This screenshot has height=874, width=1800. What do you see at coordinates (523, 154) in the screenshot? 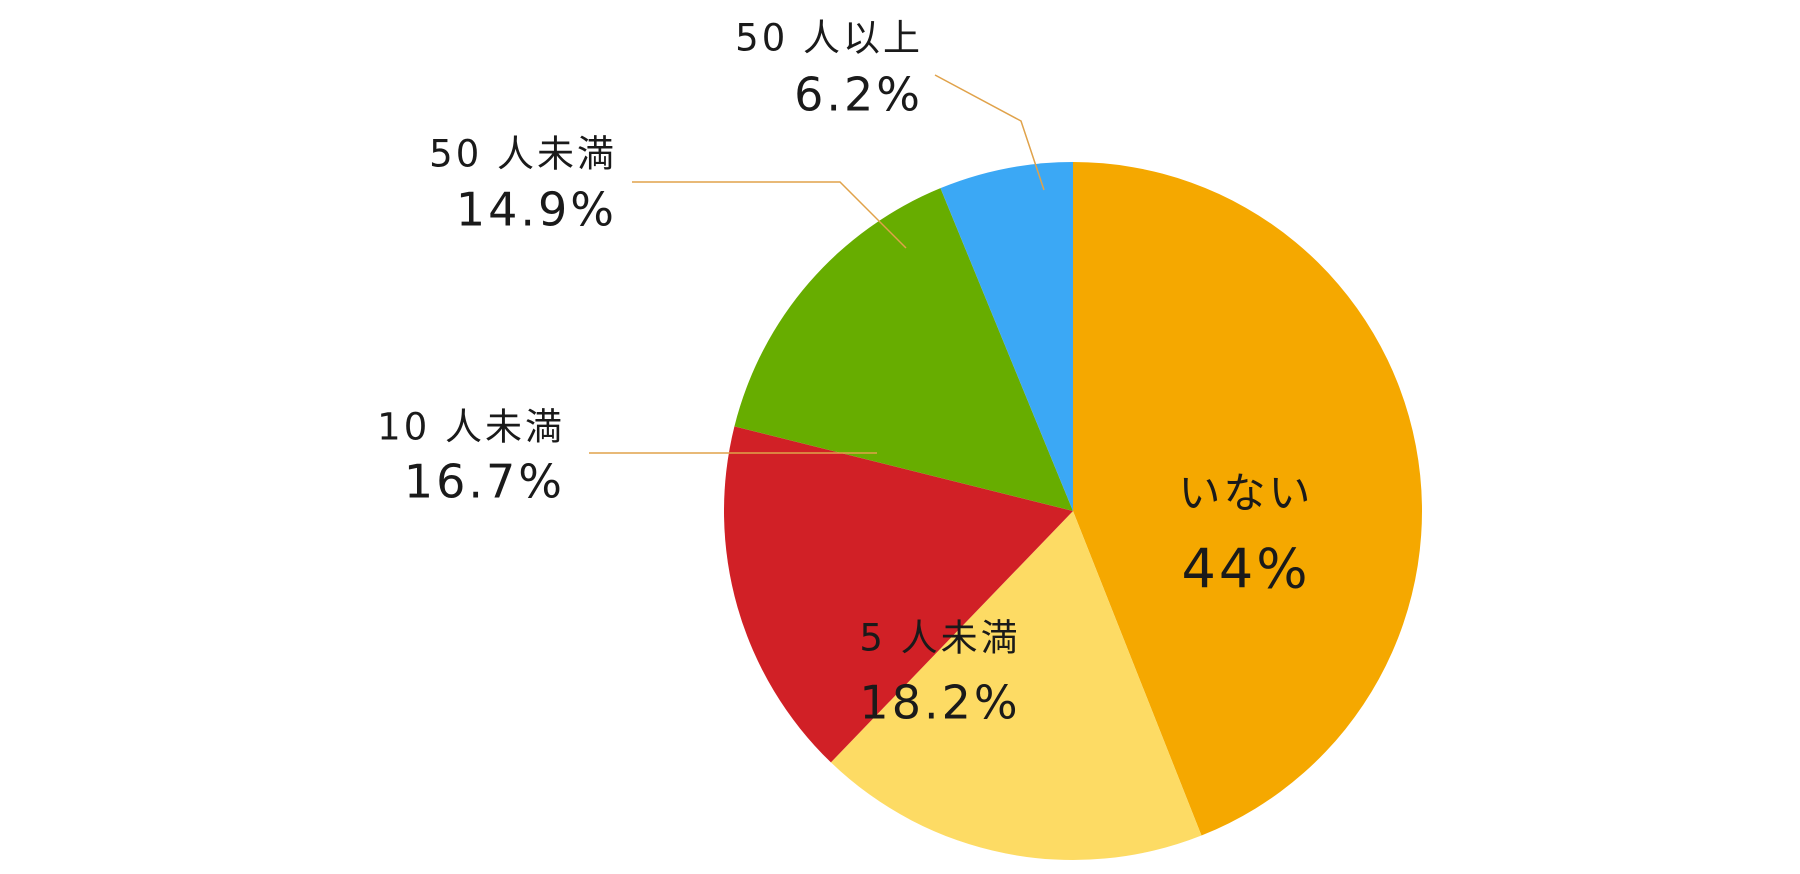
I see `slice-label: 50 人未満` at bounding box center [523, 154].